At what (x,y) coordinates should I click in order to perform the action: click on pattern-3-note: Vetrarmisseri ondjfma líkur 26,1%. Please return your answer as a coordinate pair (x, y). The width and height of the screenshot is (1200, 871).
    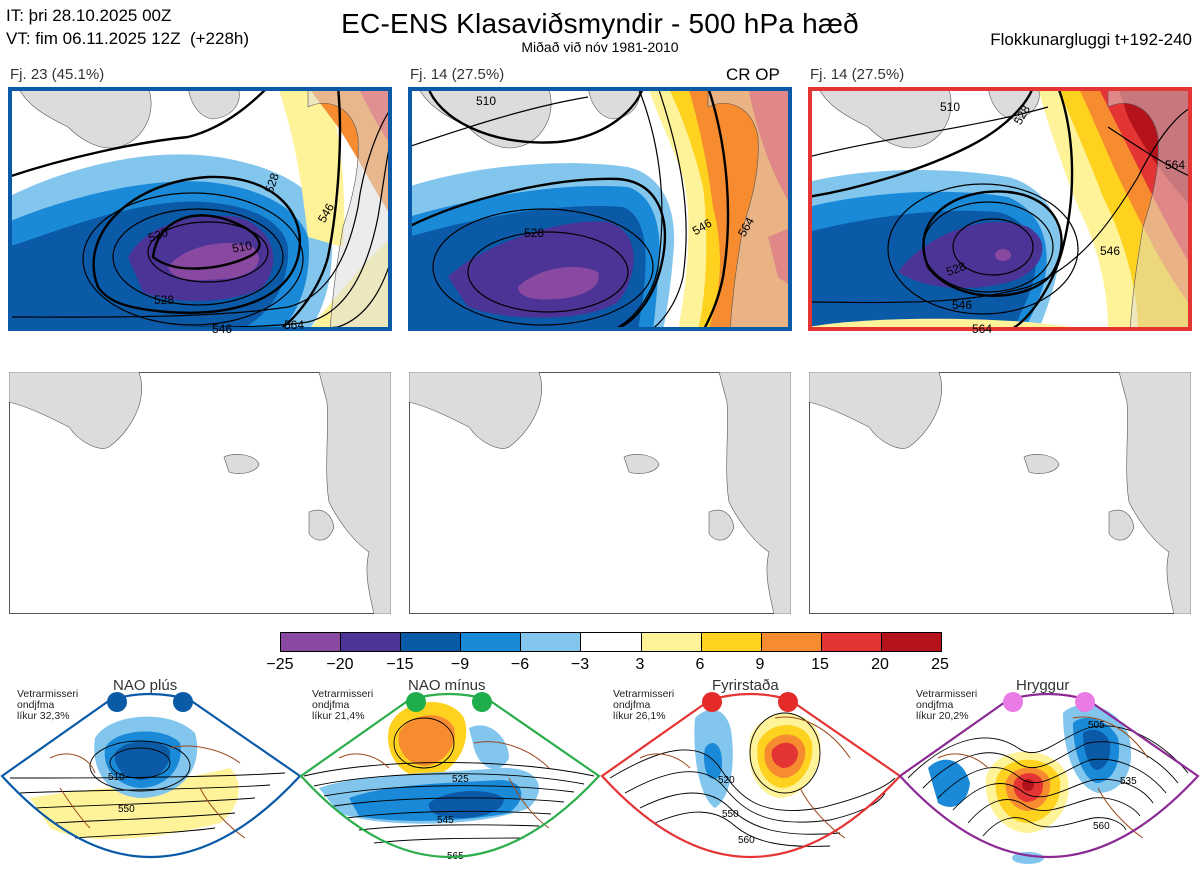
    Looking at the image, I should click on (644, 705).